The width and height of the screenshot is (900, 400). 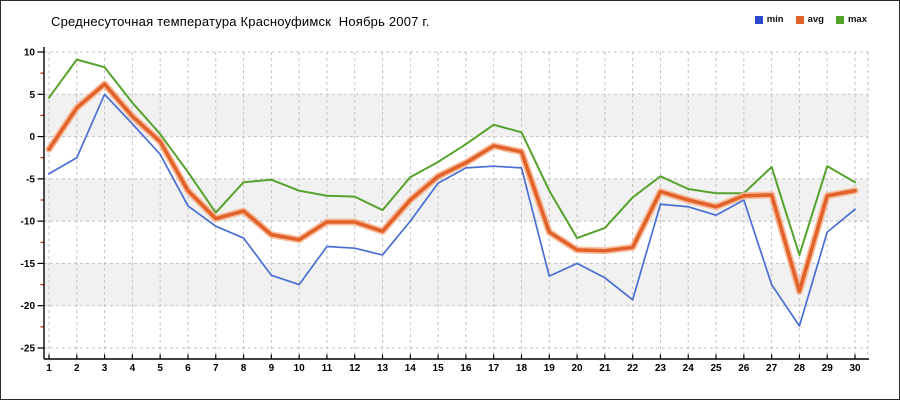 I want to click on x-tick-label: 28, so click(x=800, y=368).